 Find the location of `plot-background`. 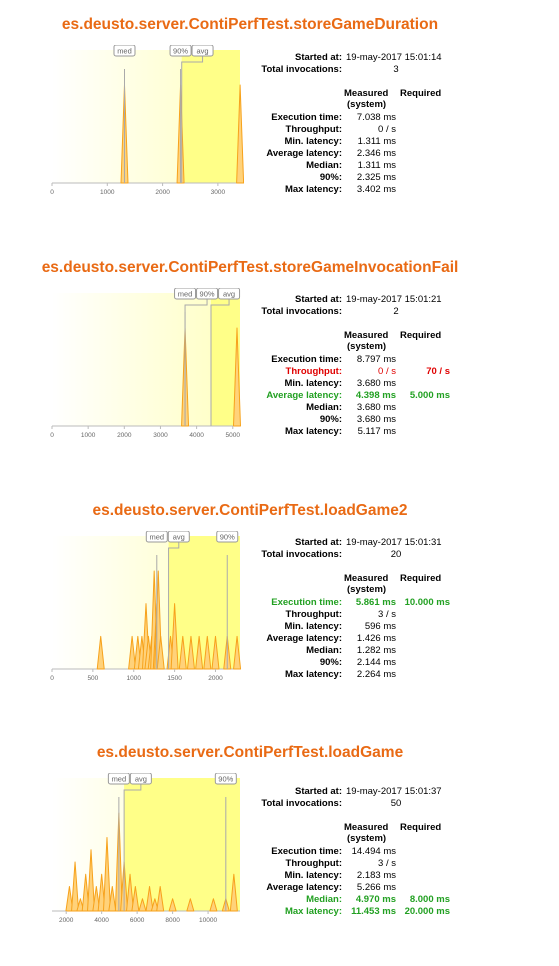

plot-background is located at coordinates (146, 359).